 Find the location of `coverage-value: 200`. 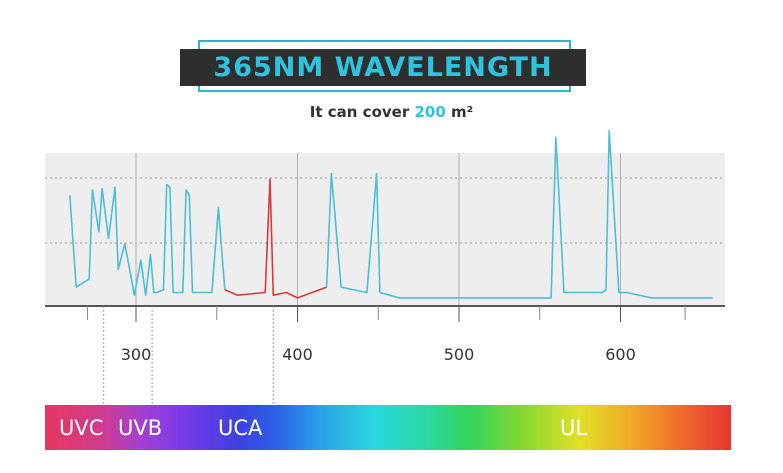

coverage-value: 200 is located at coordinates (430, 112).